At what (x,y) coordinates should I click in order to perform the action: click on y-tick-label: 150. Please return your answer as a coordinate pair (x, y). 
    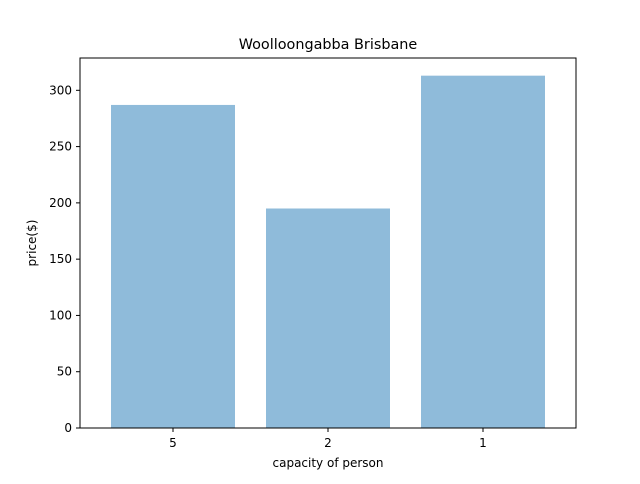
    Looking at the image, I should click on (60, 259).